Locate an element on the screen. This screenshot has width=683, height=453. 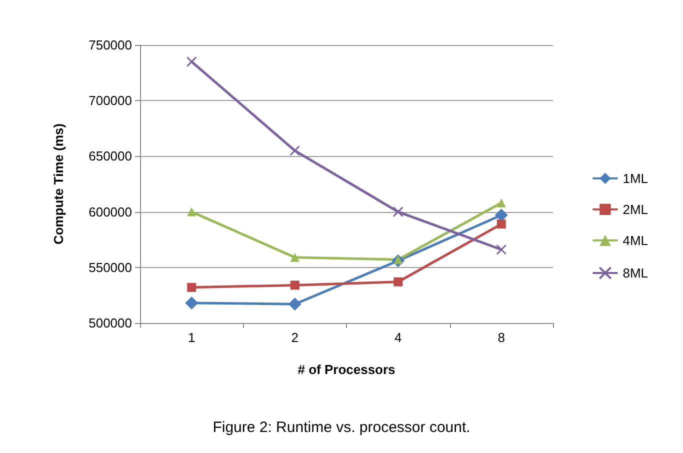
caption: Figure 2: Runtime vs. processor count. is located at coordinates (341, 427).